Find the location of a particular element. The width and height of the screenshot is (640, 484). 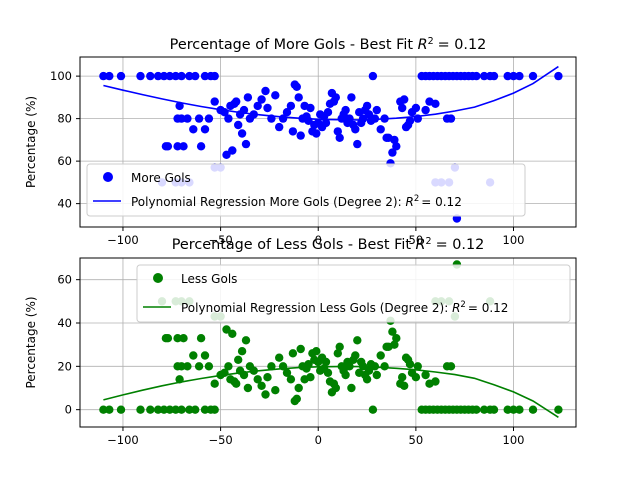

more-gols-legend-marker is located at coordinates (108, 177).